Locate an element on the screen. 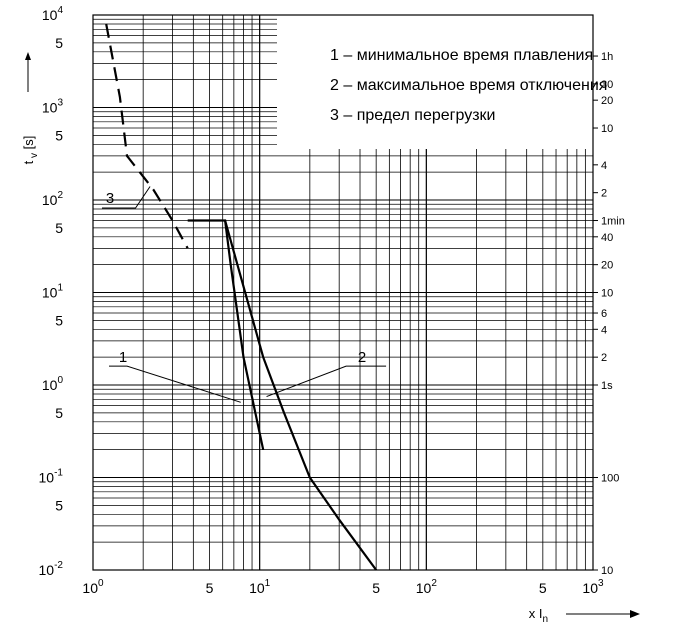 Image resolution: width=693 pixels, height=628 pixels. callout-2-label: 2 is located at coordinates (362, 357).